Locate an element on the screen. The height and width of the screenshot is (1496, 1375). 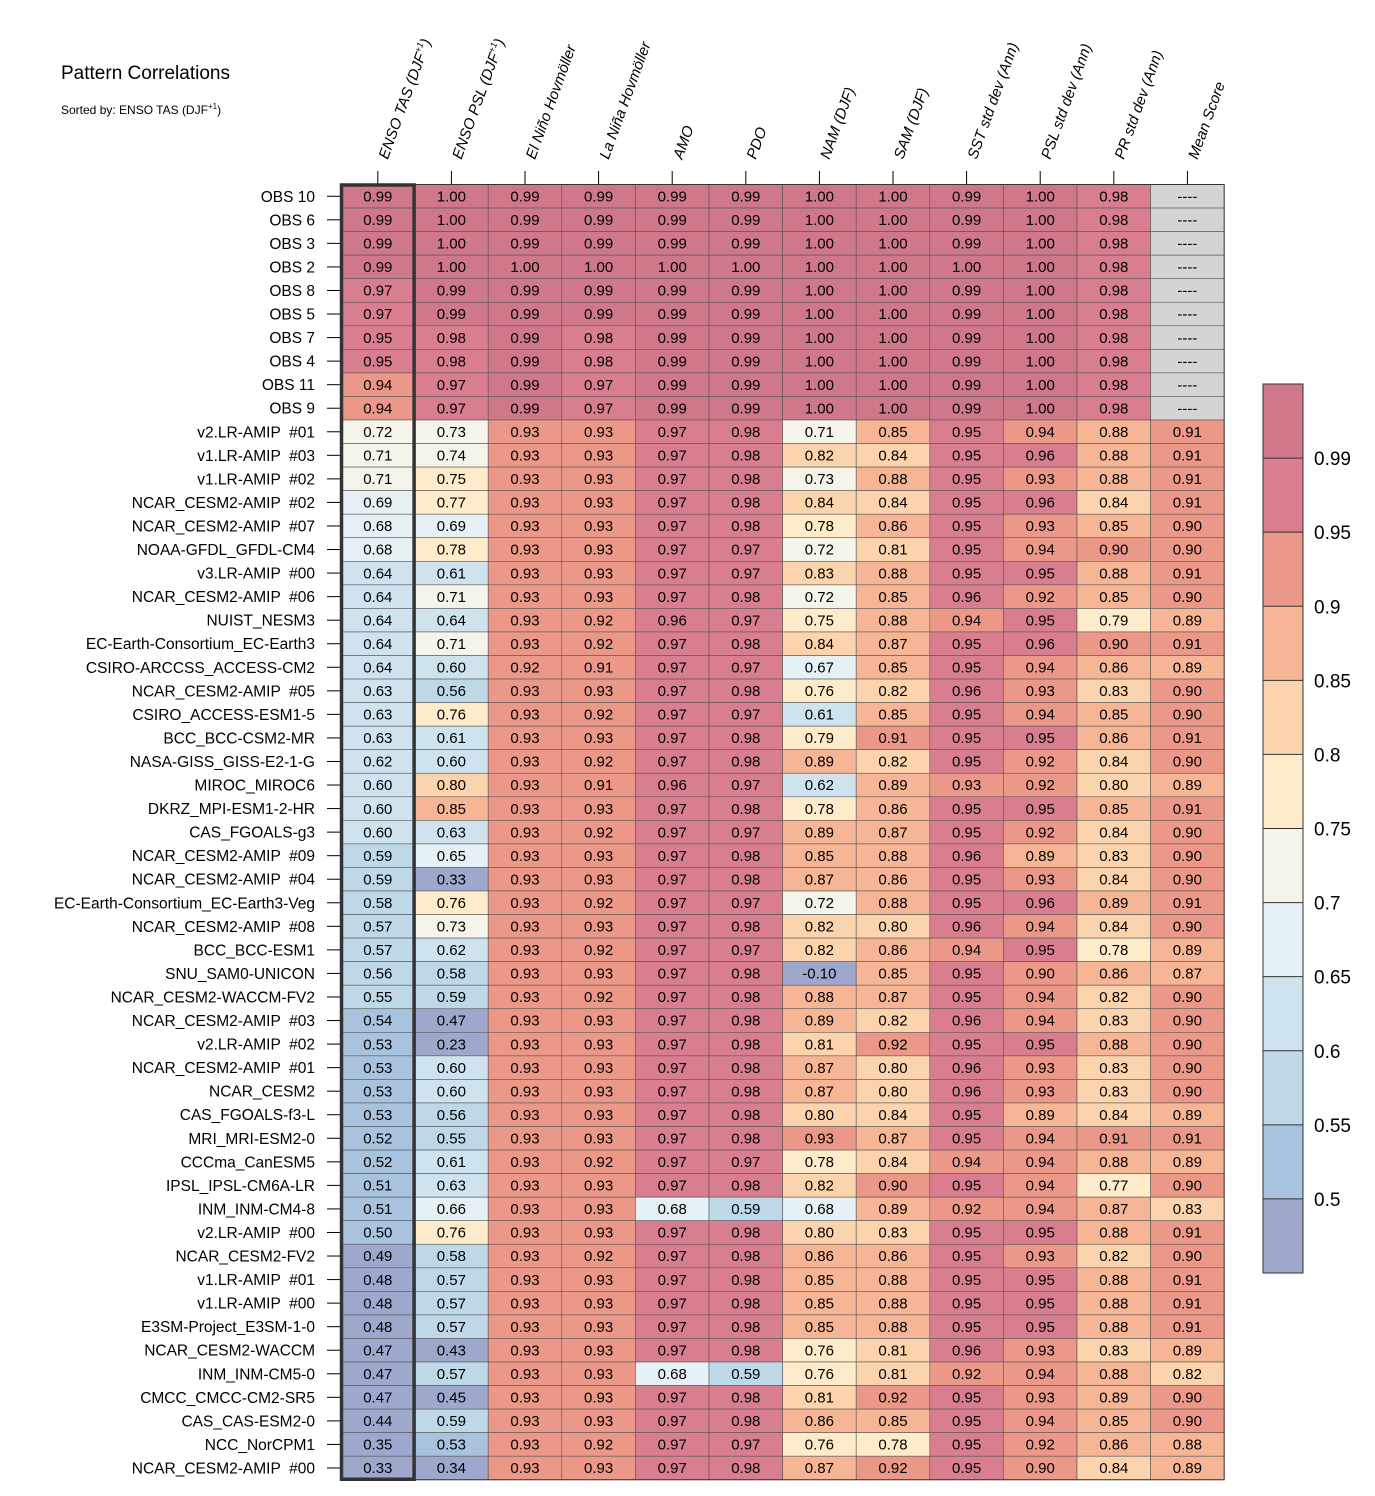
row-label: OBS 4 is located at coordinates (292, 362).